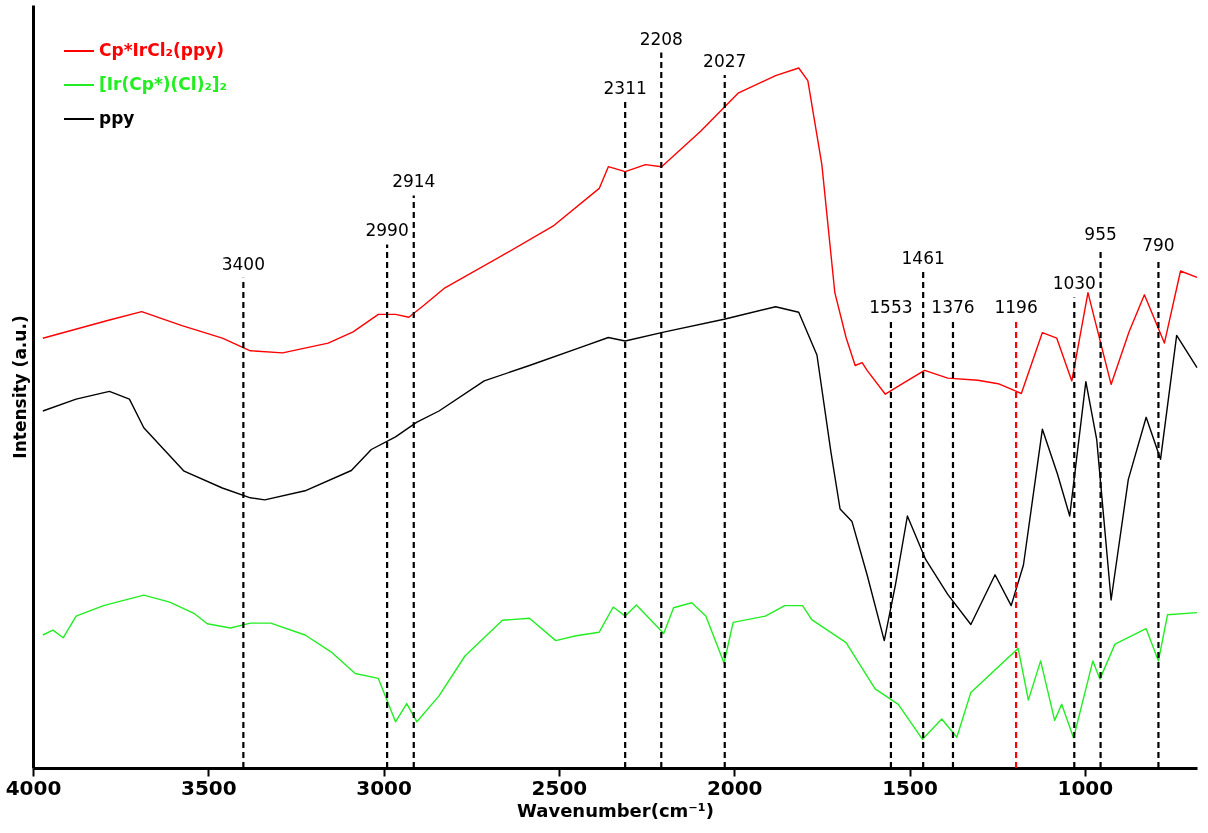  I want to click on x-tick-label: 1000, so click(1085, 787).